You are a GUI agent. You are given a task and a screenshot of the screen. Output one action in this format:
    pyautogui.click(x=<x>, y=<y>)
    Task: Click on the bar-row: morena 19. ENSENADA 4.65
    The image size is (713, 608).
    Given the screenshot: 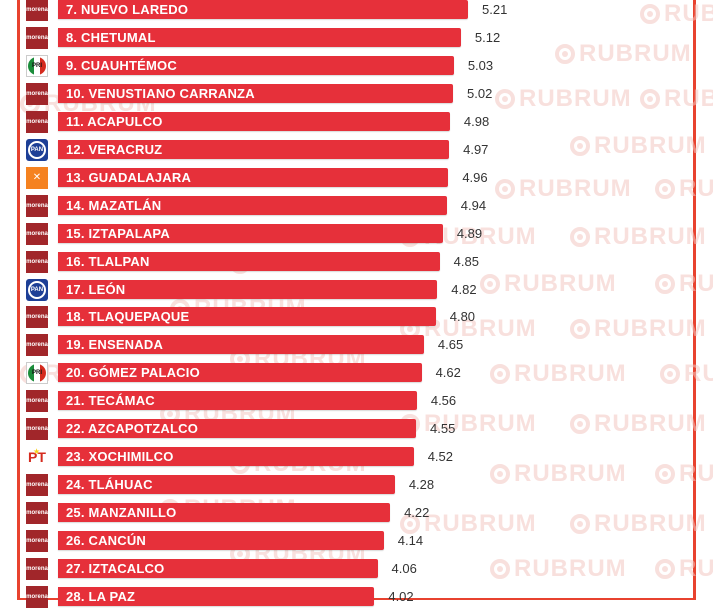 What is the action you would take?
    pyautogui.click(x=356, y=345)
    